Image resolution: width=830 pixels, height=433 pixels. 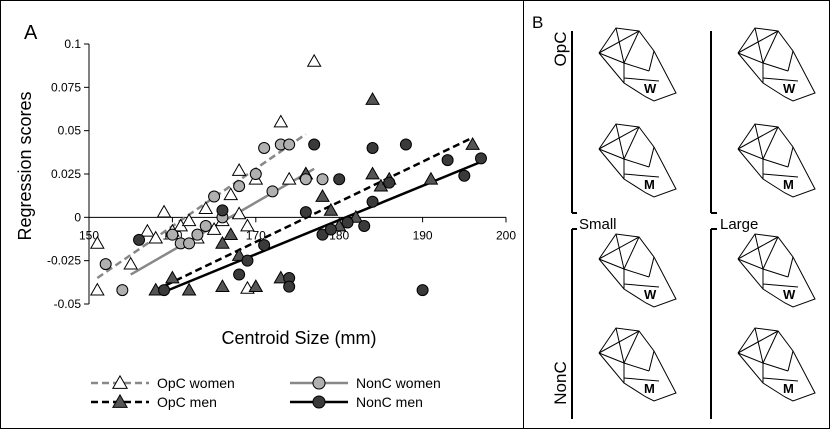 What do you see at coordinates (788, 388) in the screenshot?
I see `sex-label: M` at bounding box center [788, 388].